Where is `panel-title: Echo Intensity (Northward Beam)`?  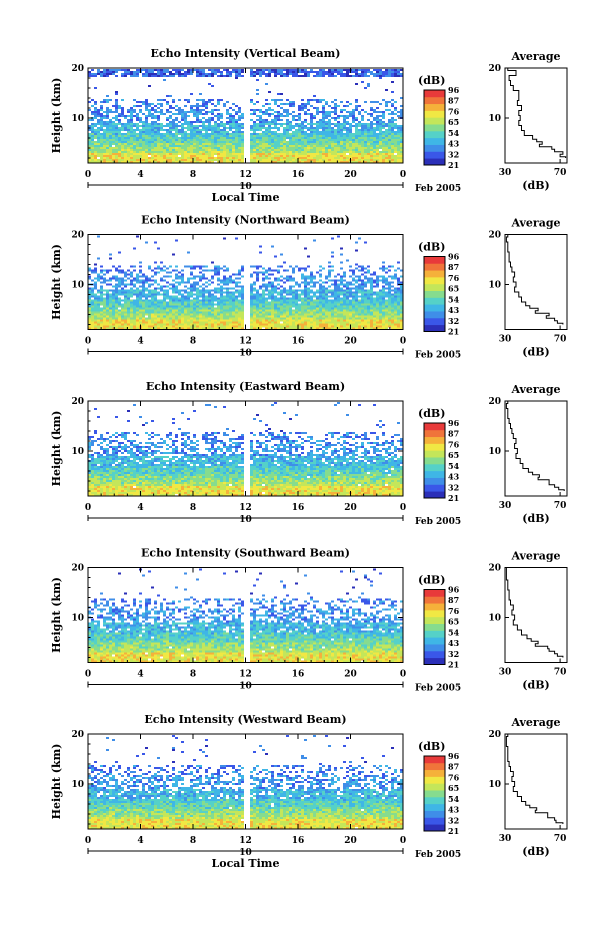
panel-title: Echo Intensity (Northward Beam) is located at coordinates (245, 220).